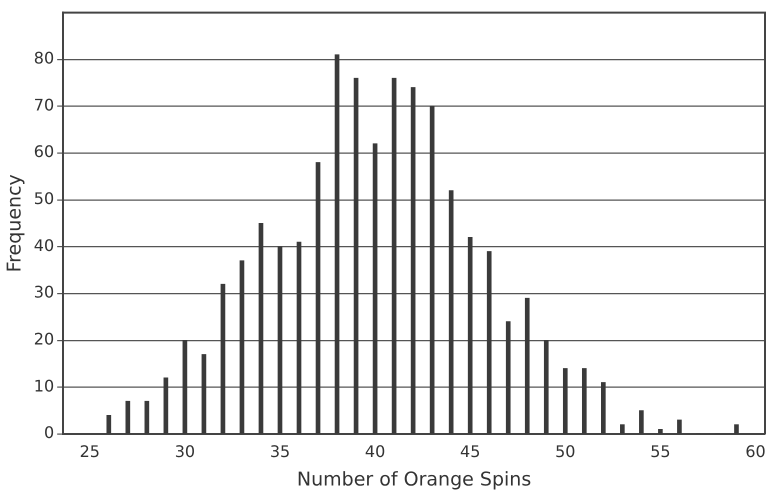 The image size is (769, 496). Describe the element at coordinates (565, 451) in the screenshot. I see `x-tick-label: 50` at that location.